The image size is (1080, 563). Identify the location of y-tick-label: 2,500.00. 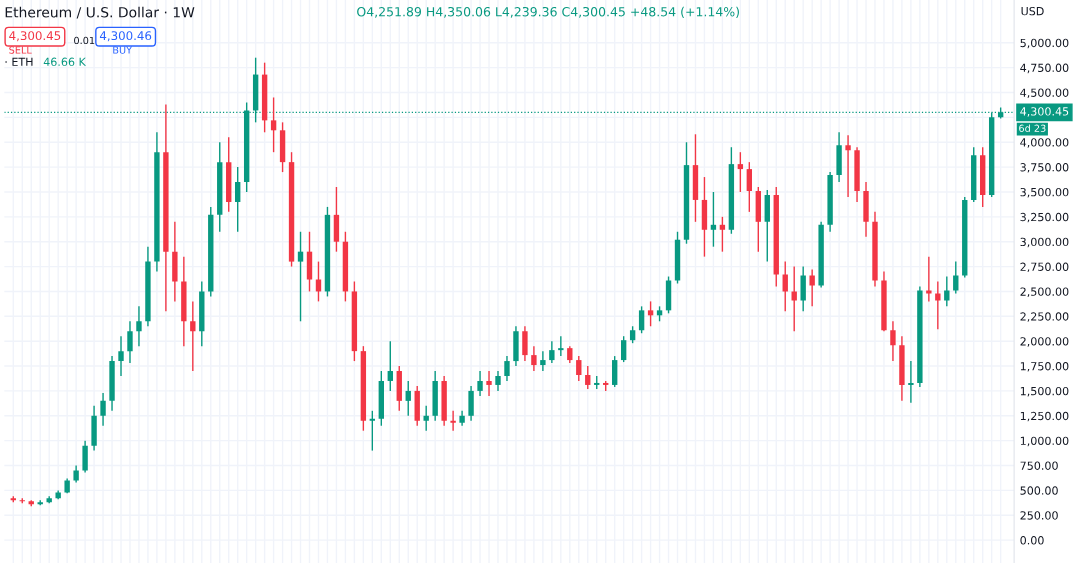
(1044, 292).